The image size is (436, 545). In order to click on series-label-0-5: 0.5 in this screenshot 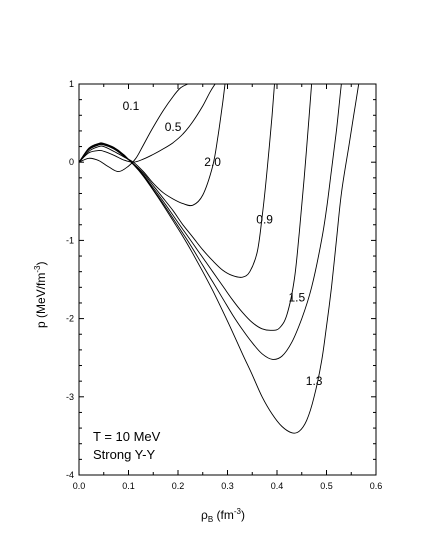, I will do `click(173, 127)`.